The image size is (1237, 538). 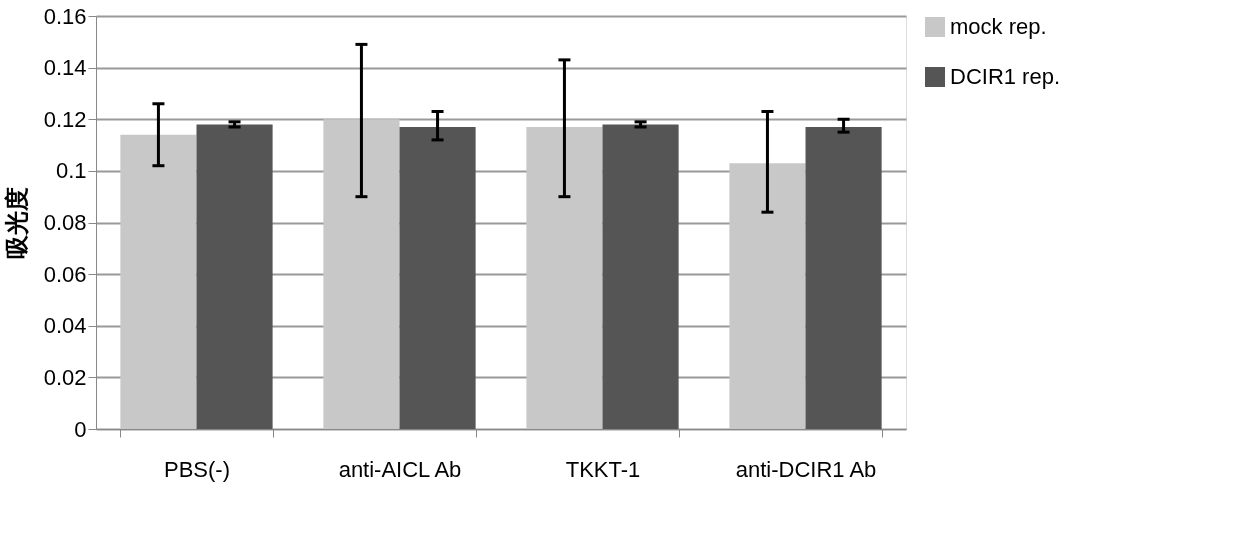 I want to click on y-tick-label: 0.04, so click(x=65, y=326).